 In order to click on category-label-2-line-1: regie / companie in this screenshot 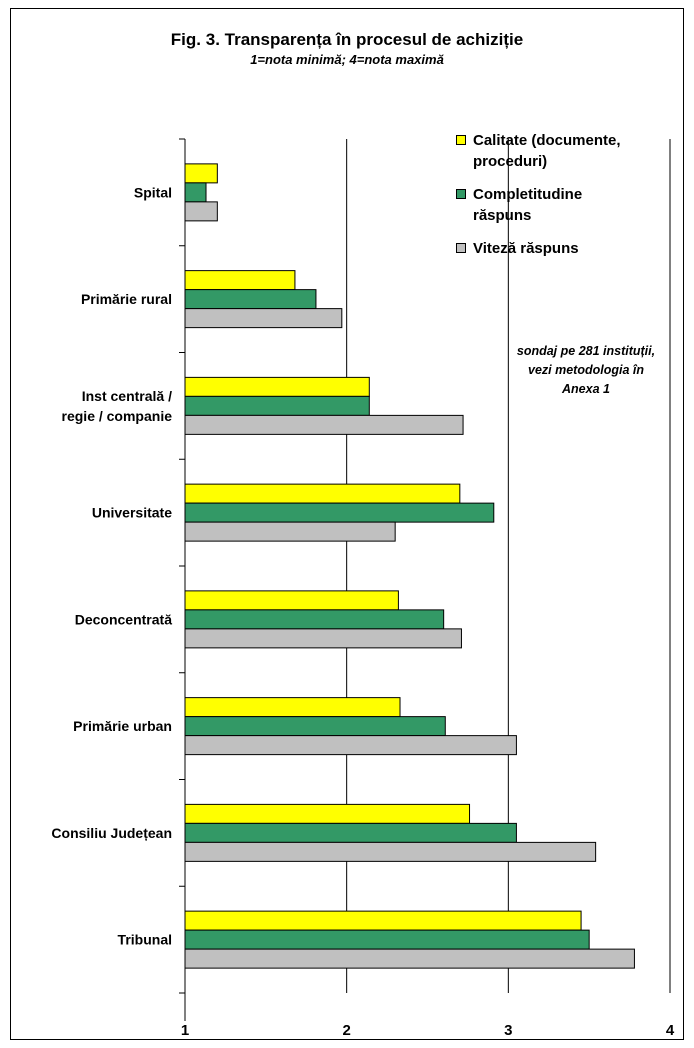, I will do `click(117, 416)`.